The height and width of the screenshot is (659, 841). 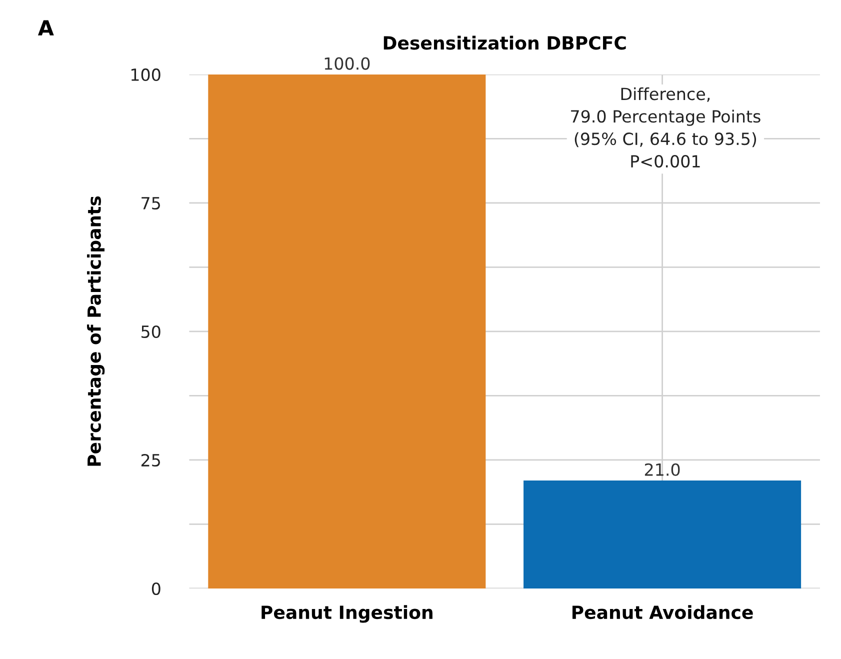 What do you see at coordinates (151, 203) in the screenshot?
I see `y-tick-label: 75` at bounding box center [151, 203].